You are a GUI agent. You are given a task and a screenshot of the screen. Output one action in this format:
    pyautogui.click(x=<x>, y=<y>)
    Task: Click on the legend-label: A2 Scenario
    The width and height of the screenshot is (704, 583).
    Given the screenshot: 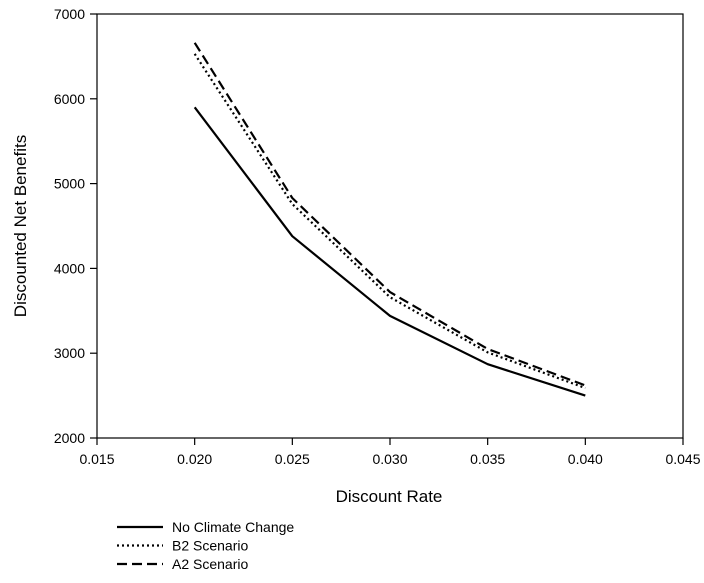 What is the action you would take?
    pyautogui.click(x=210, y=564)
    